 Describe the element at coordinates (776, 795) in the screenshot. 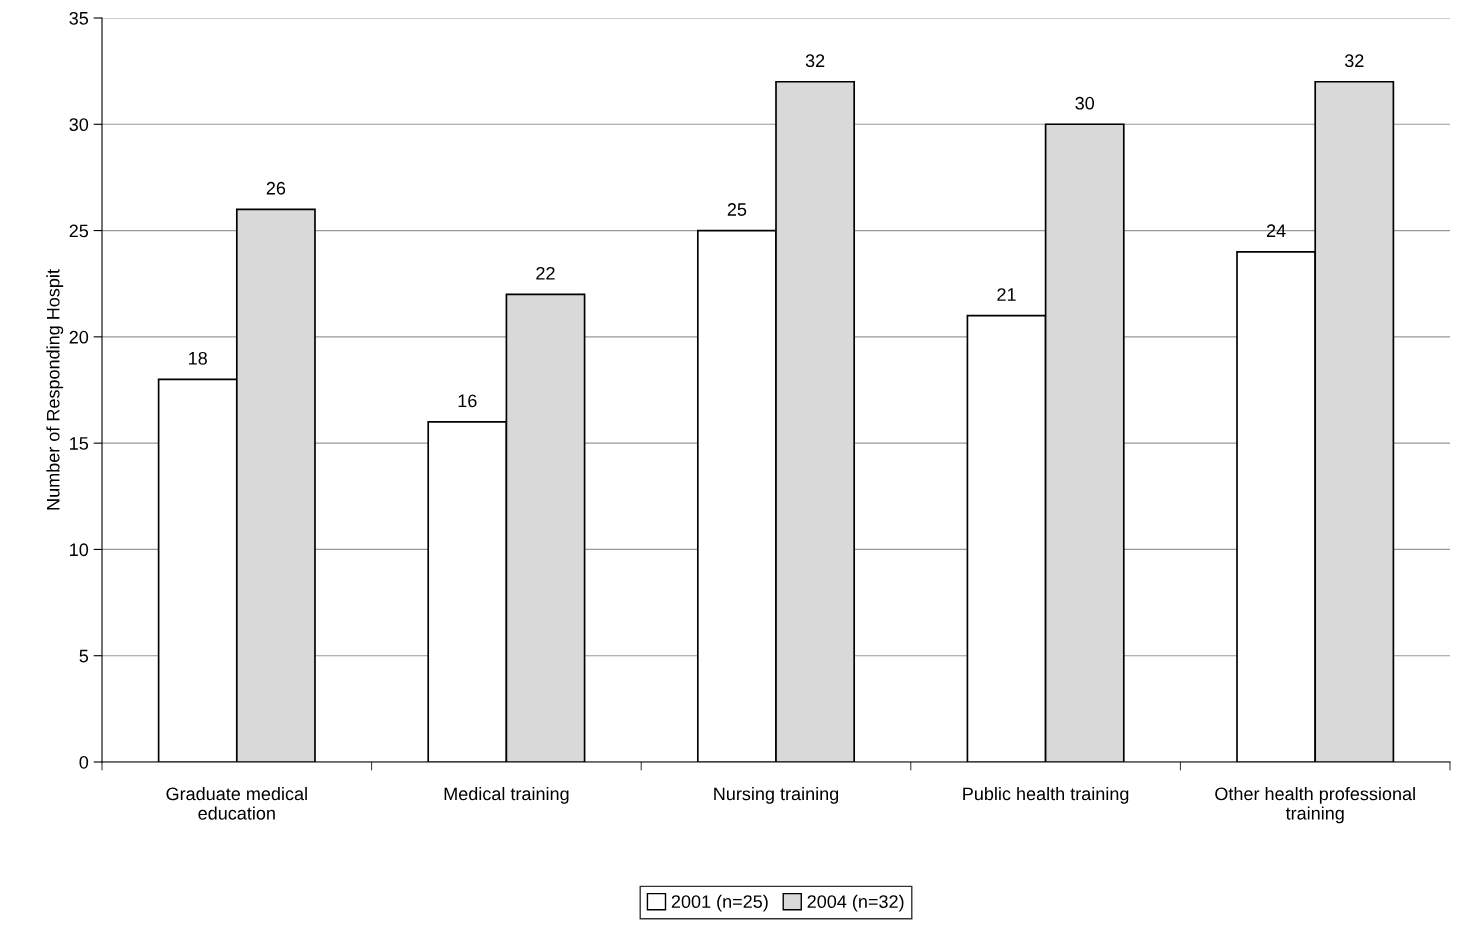

I see `x-tick-label: Nursing training` at that location.